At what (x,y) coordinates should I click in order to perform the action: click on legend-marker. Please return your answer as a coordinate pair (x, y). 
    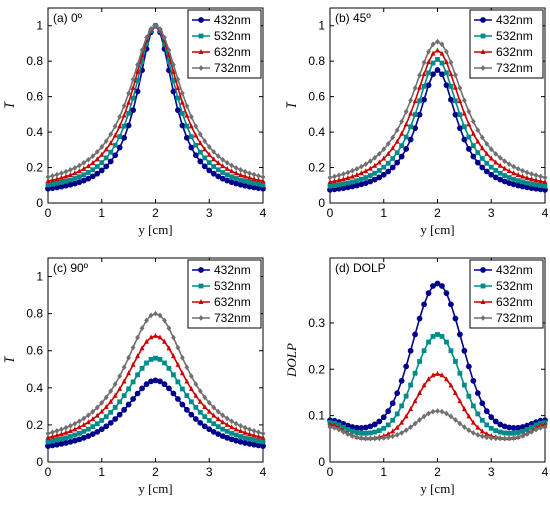
    Looking at the image, I should click on (483, 20).